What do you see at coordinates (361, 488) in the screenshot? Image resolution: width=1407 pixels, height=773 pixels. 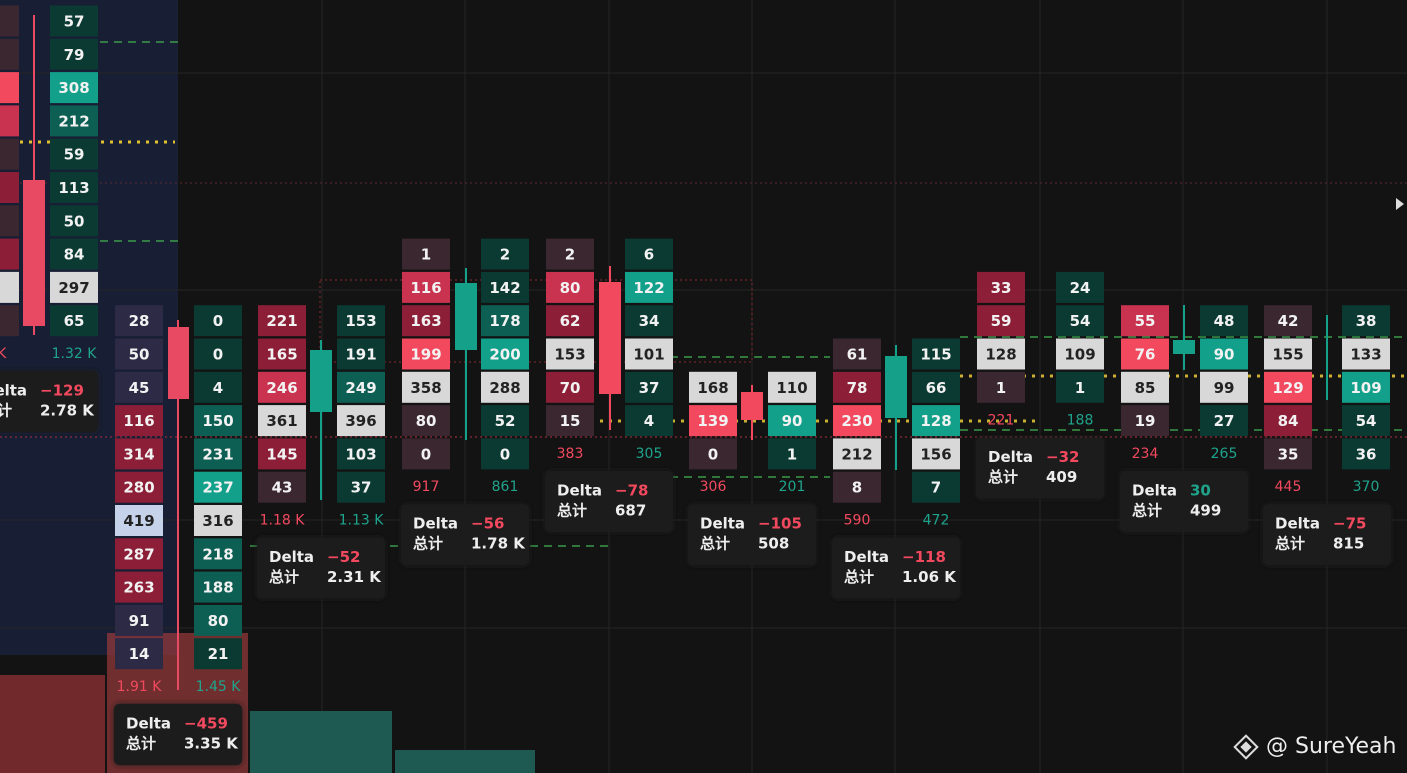 I see `ask-volume: 37` at bounding box center [361, 488].